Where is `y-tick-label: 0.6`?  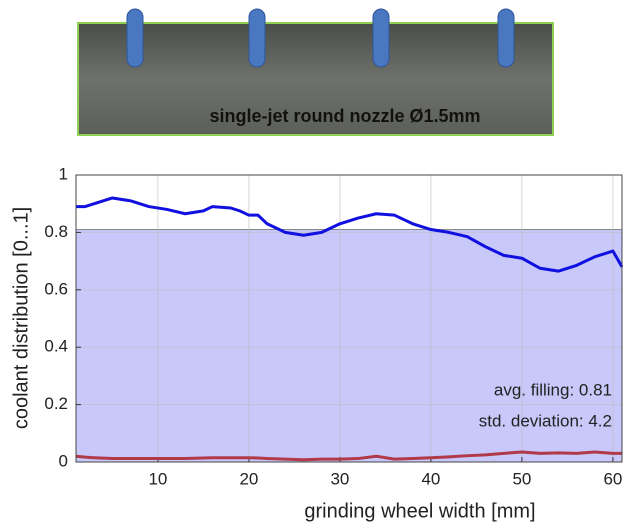 y-tick-label: 0.6 is located at coordinates (56, 288).